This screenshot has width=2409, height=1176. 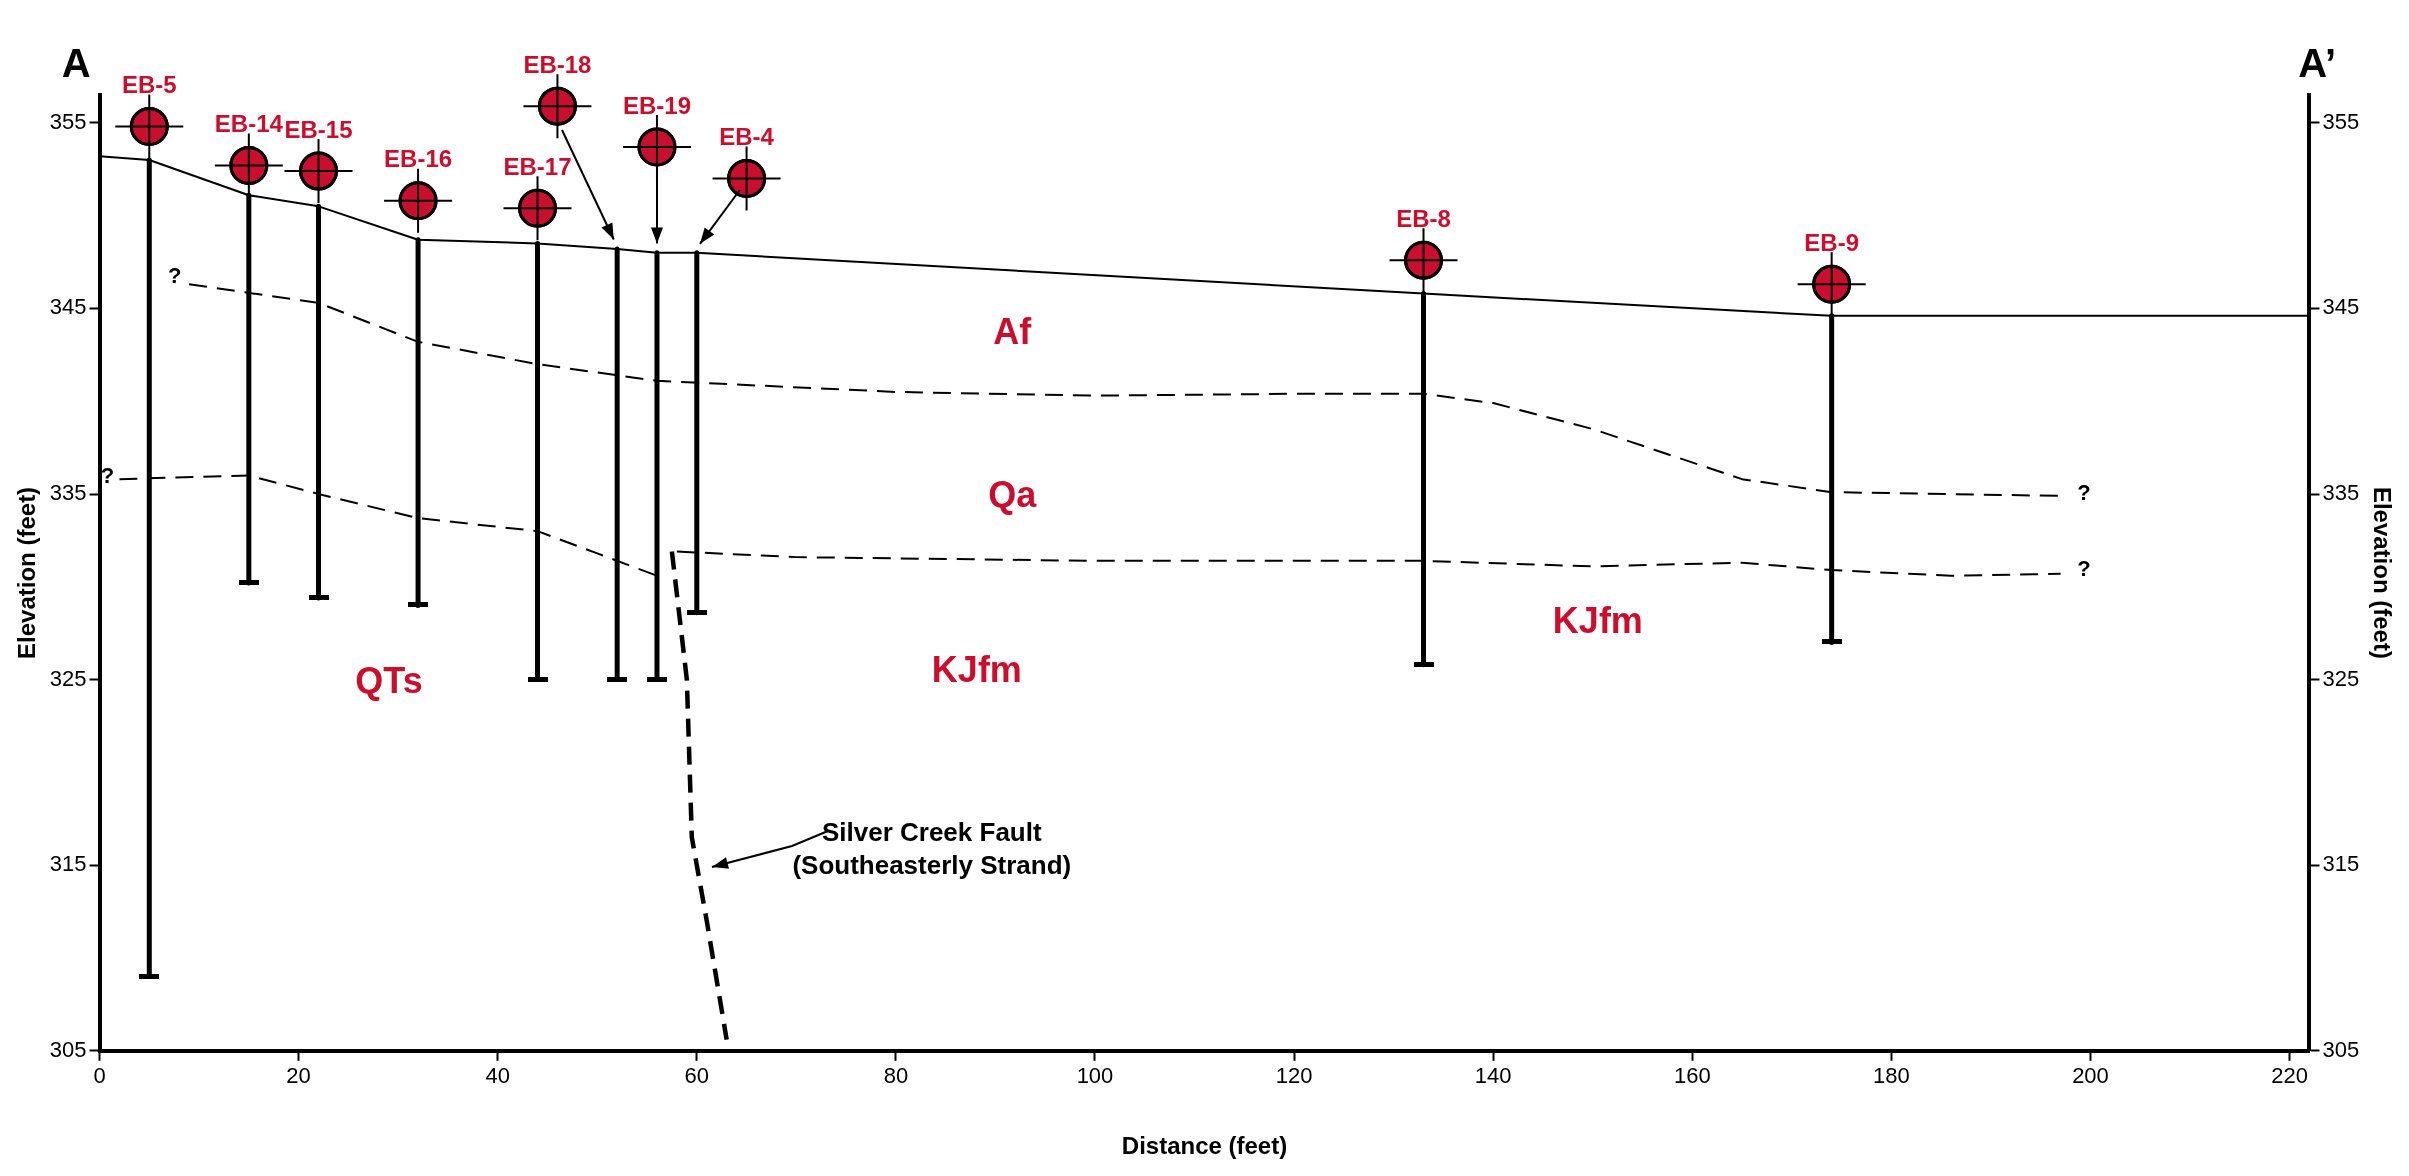 I want to click on x-tick-label: 0, so click(x=99, y=1076).